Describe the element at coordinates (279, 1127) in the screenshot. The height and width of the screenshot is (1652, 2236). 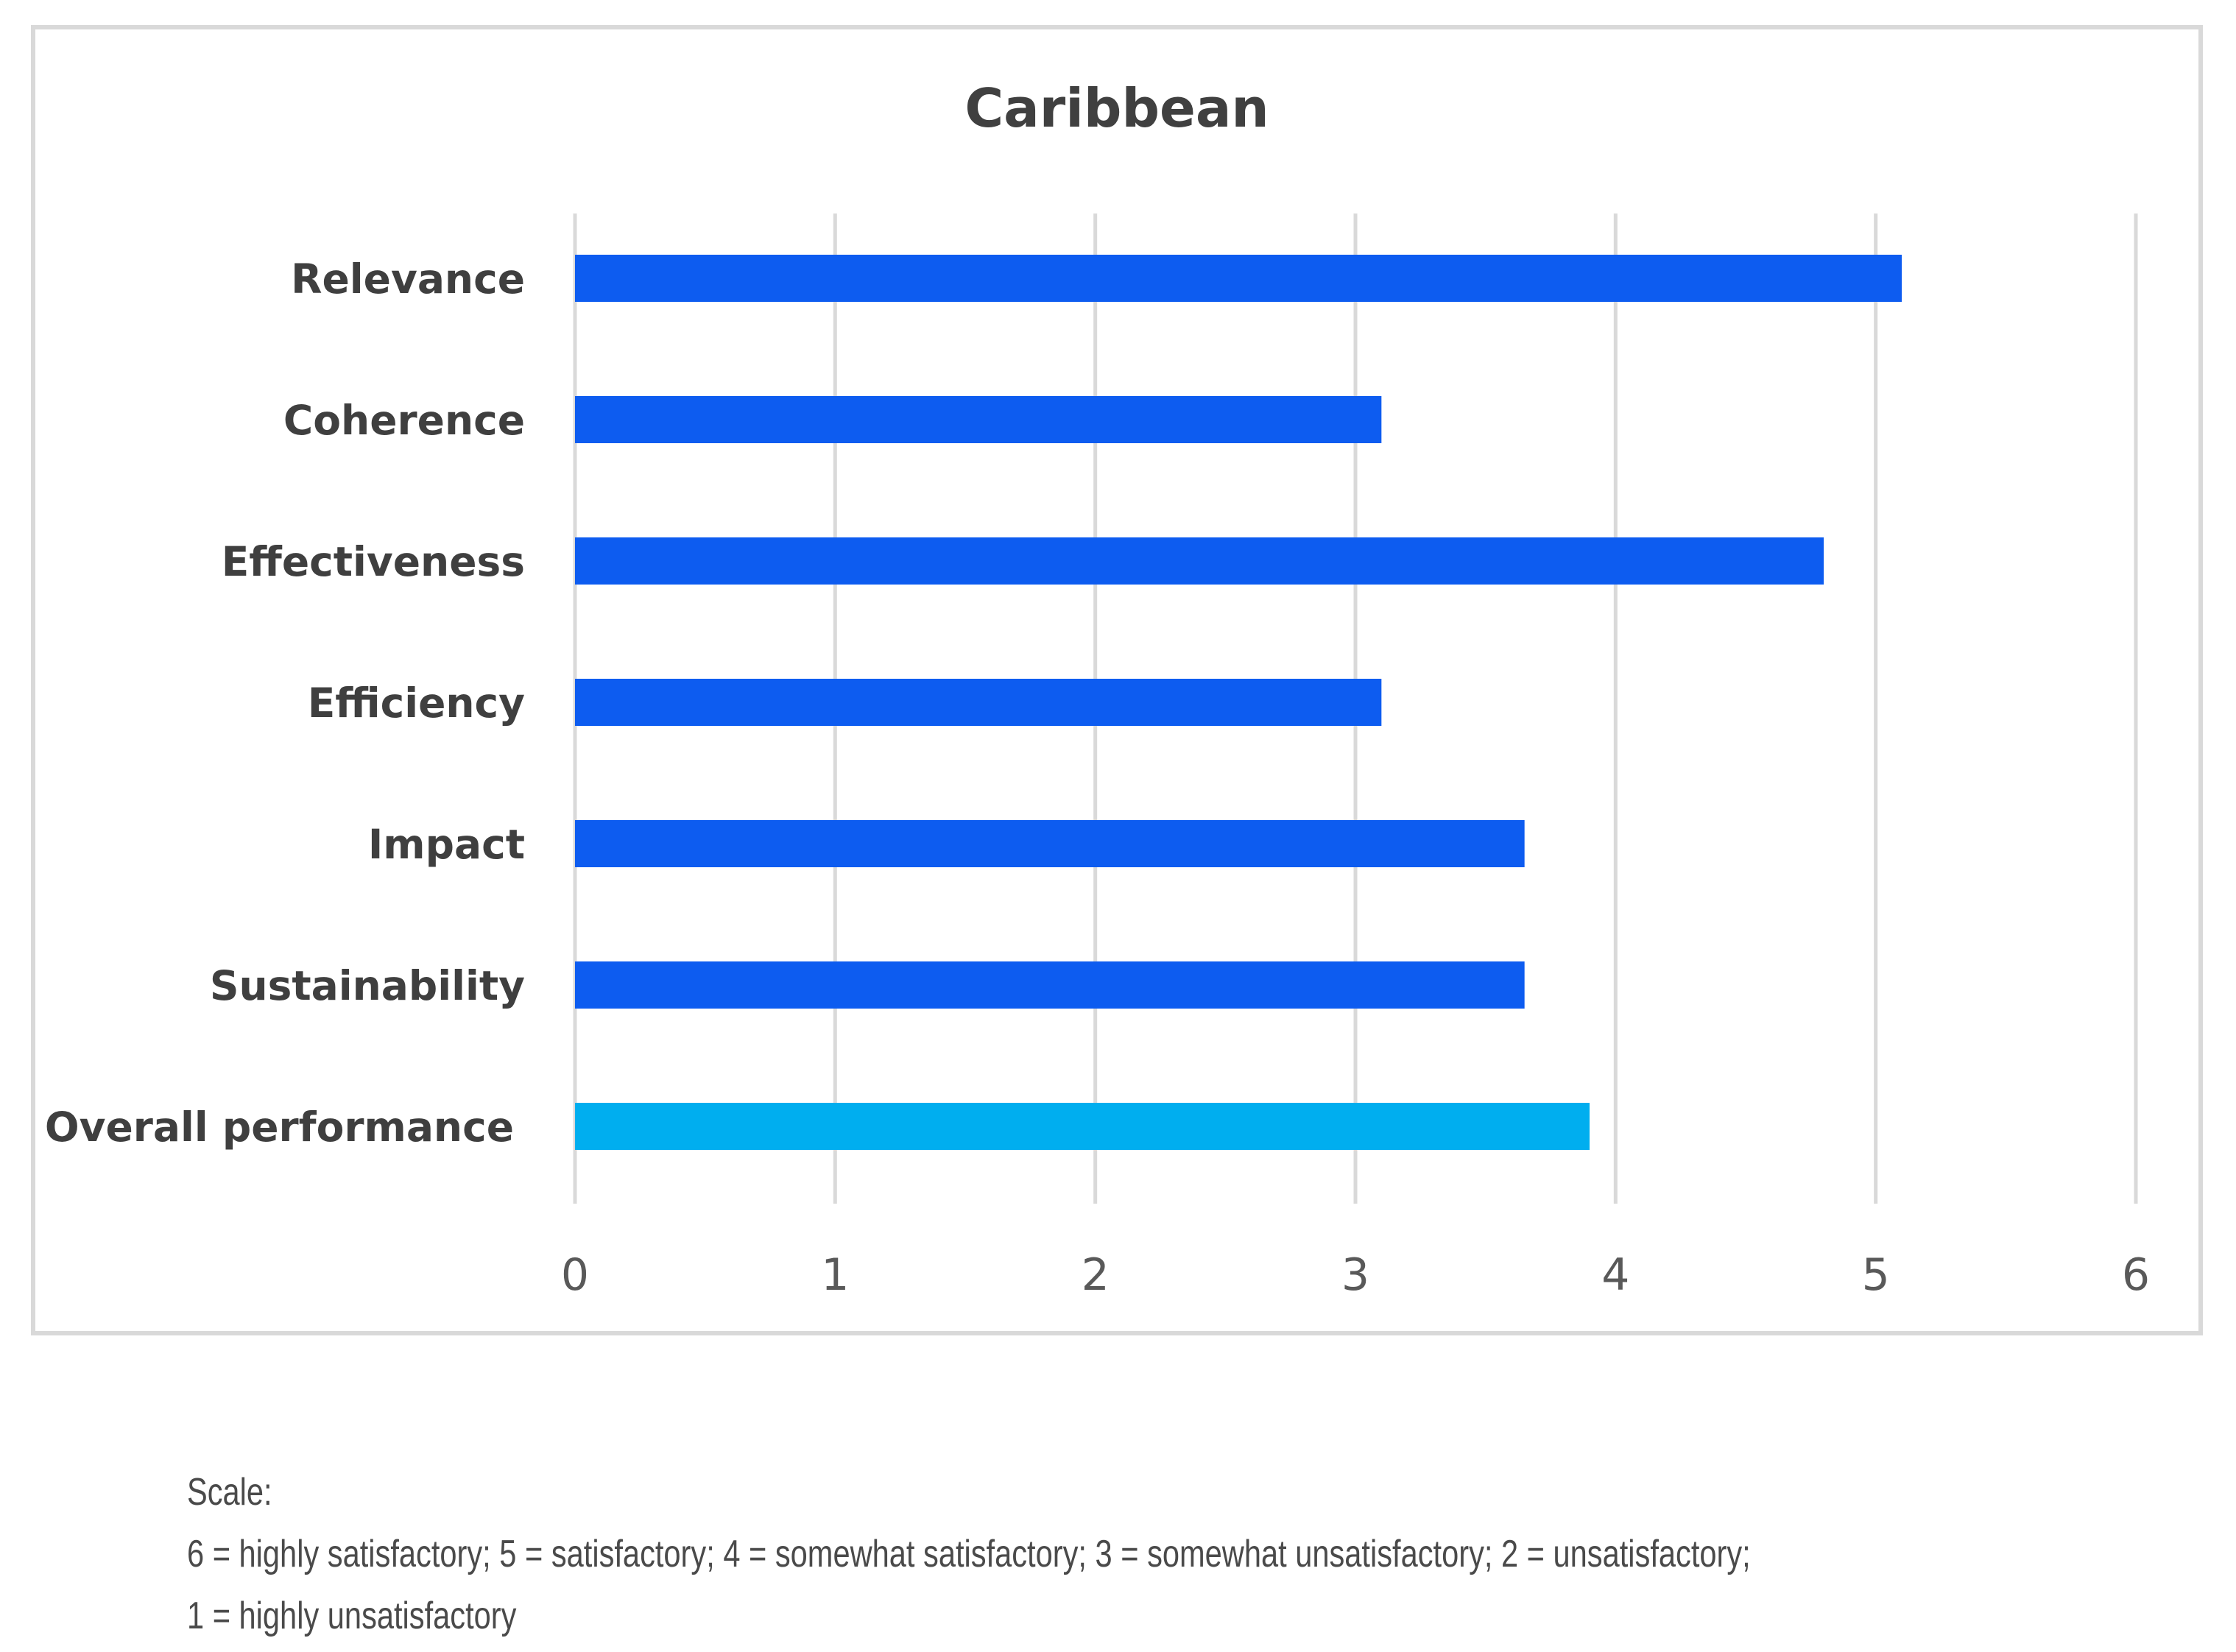
I see `category-label-overall-performance: Overall performance` at that location.